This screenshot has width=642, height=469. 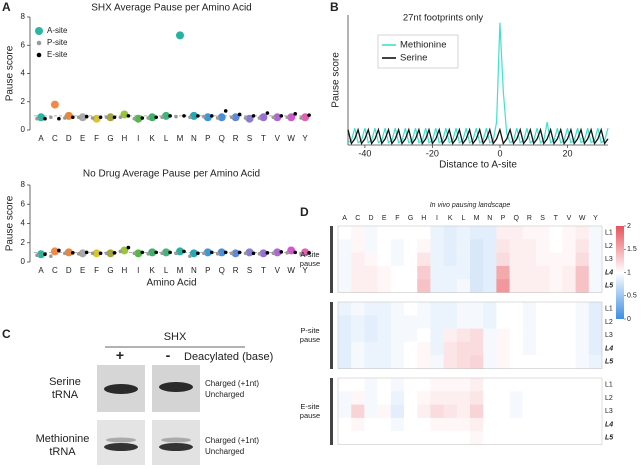 What do you see at coordinates (609, 348) in the screenshot?
I see `row-label: L4` at bounding box center [609, 348].